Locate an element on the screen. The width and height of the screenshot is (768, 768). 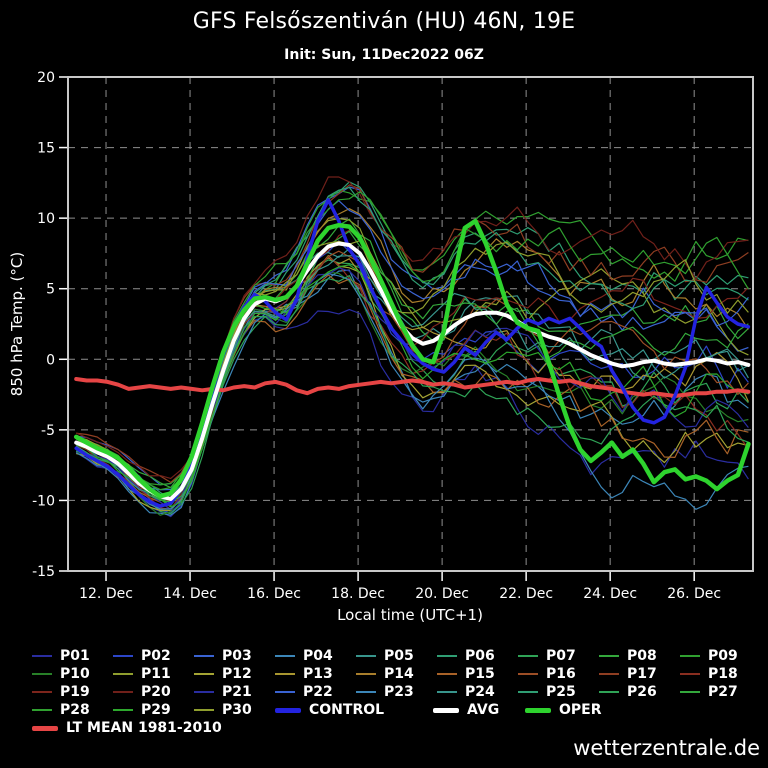
legend-item-p30: P30 is located at coordinates (234, 710).